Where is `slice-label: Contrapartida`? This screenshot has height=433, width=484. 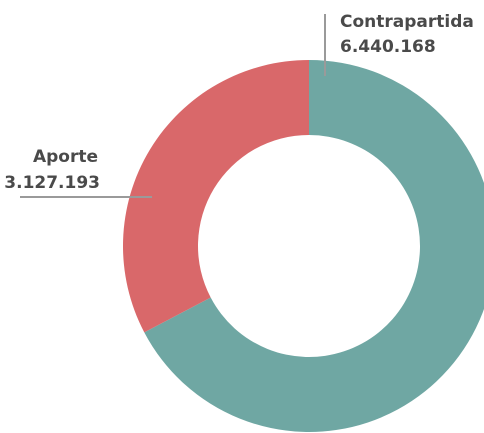 slice-label: Contrapartida is located at coordinates (407, 22).